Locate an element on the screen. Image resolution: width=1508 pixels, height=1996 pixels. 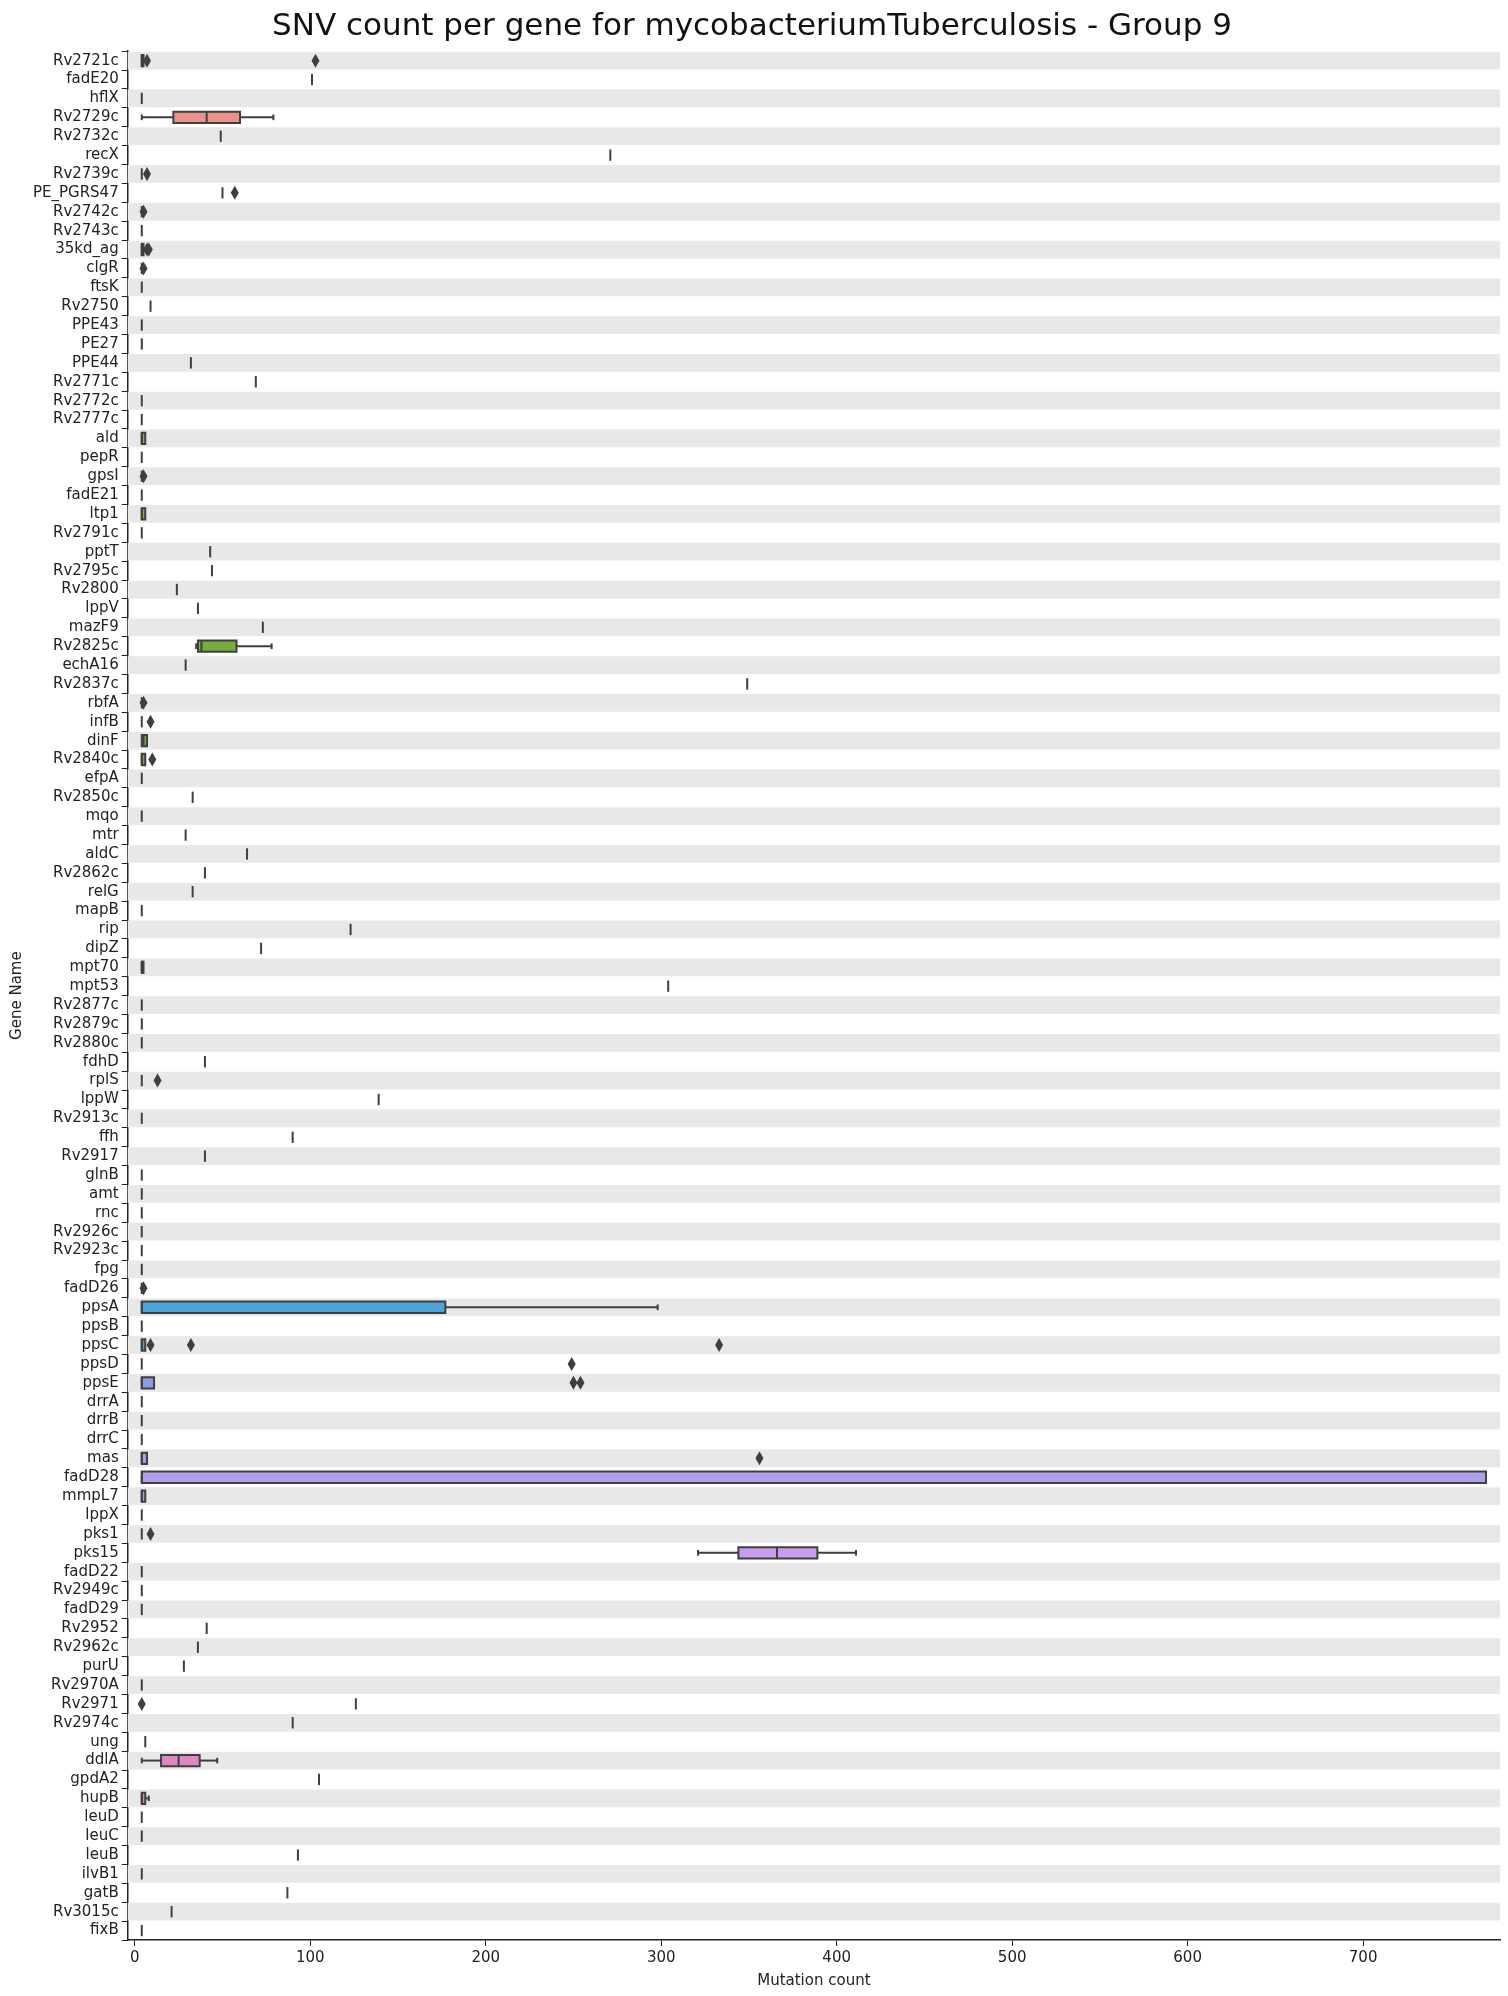
y-tick-label: fadE21 is located at coordinates (92, 493).